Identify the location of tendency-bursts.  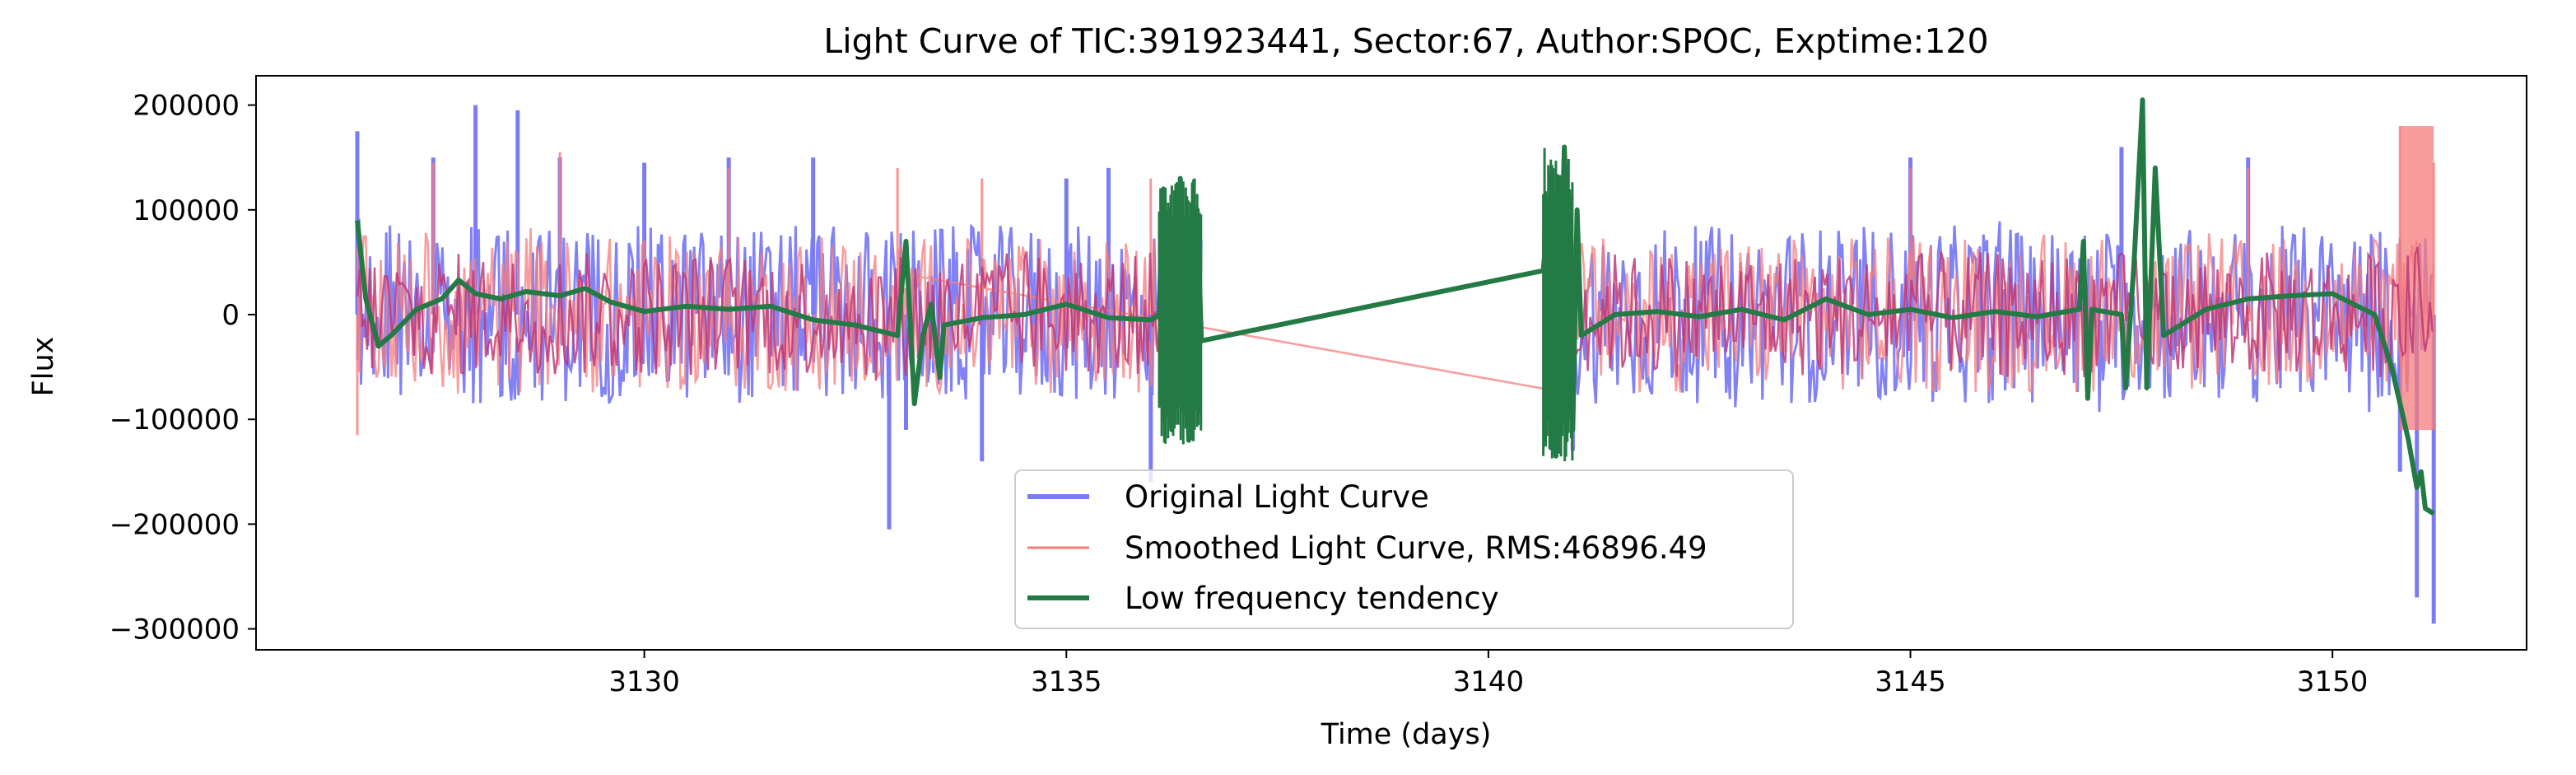
(1366, 304).